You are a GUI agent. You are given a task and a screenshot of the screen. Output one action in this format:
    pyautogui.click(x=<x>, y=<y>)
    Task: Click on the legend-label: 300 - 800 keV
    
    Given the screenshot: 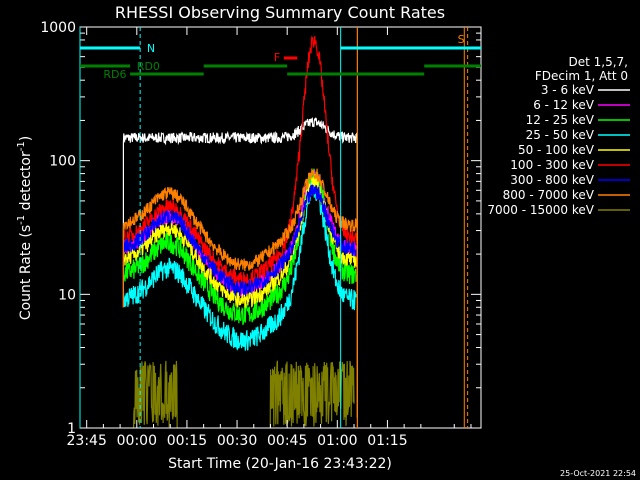 What is the action you would take?
    pyautogui.click(x=552, y=180)
    